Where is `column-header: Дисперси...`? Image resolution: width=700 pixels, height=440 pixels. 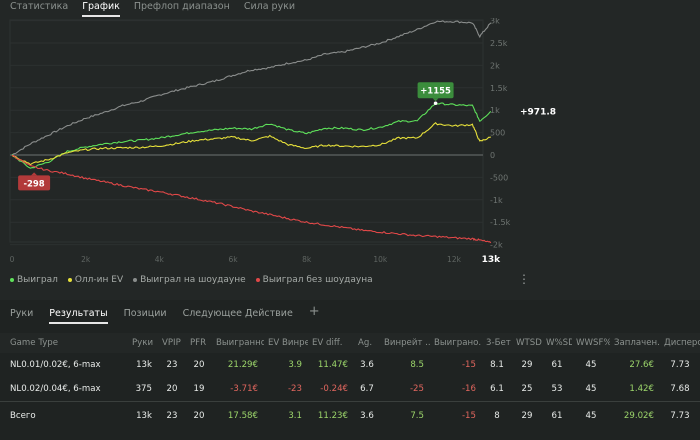
column-header: Дисперси... is located at coordinates (680, 343).